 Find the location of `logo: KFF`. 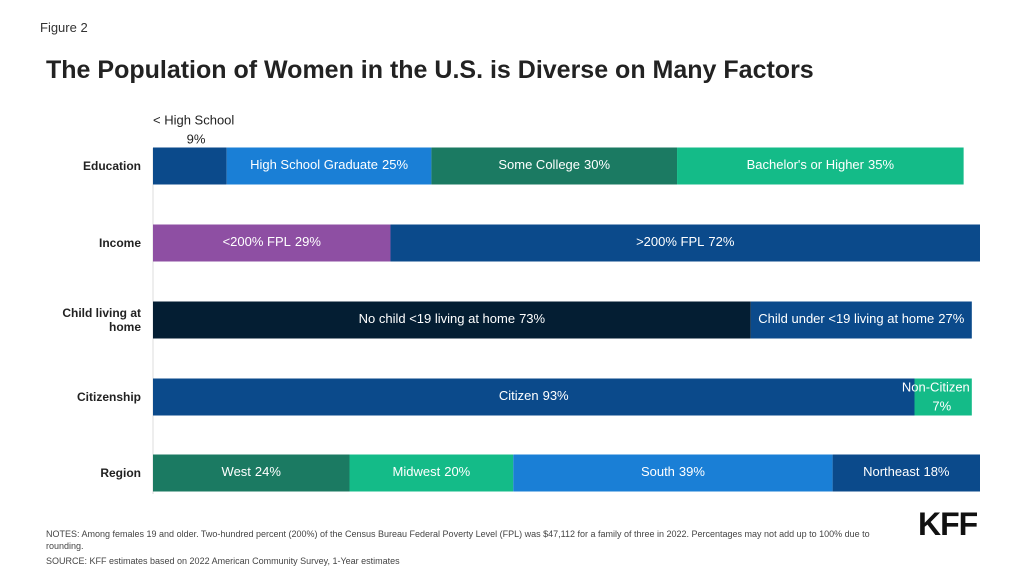

logo: KFF is located at coordinates (948, 524).